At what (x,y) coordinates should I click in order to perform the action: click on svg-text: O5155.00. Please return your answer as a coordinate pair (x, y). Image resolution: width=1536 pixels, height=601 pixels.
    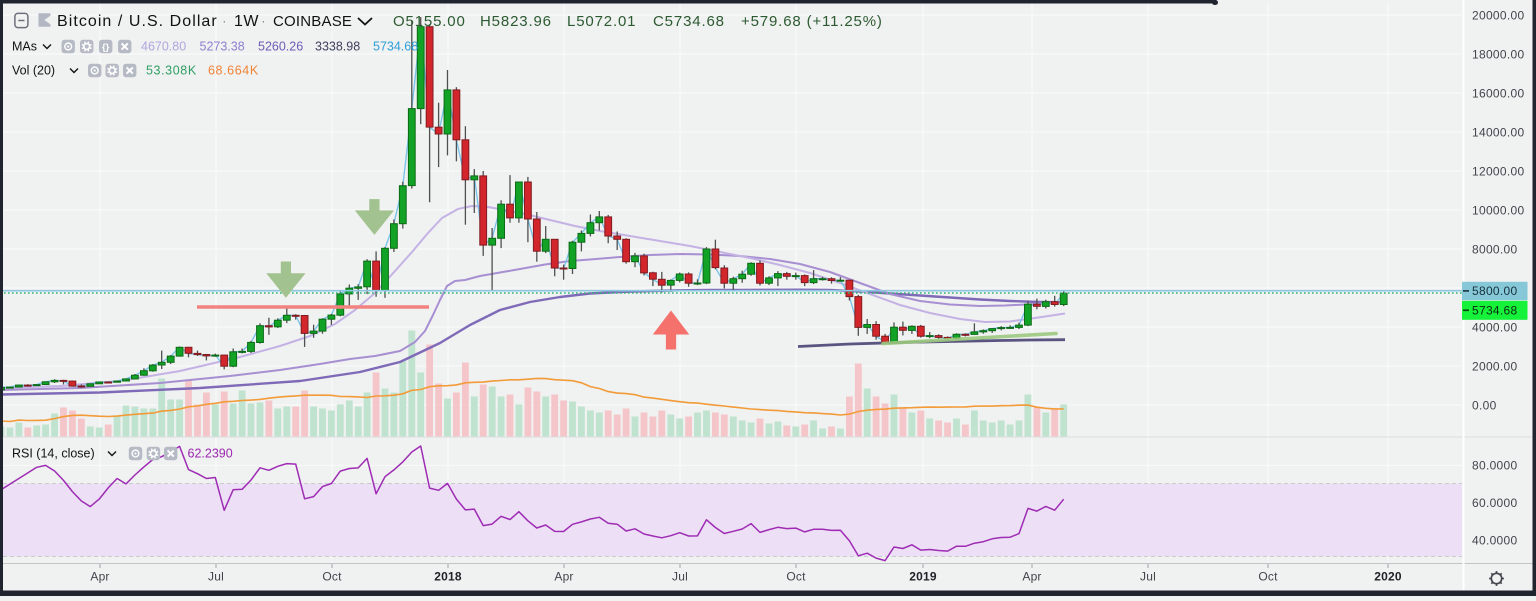
    Looking at the image, I should click on (429, 21).